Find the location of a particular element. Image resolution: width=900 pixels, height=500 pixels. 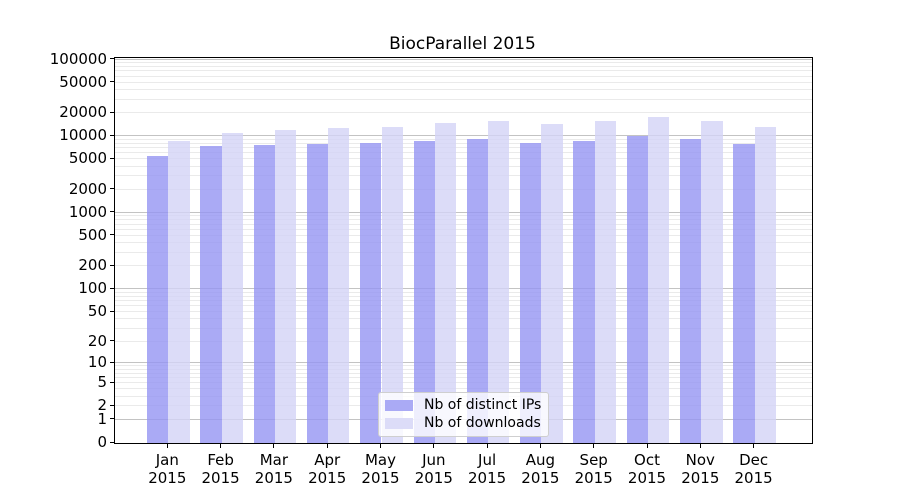

bar-nb-of-distinct-ips-jan is located at coordinates (158, 299).